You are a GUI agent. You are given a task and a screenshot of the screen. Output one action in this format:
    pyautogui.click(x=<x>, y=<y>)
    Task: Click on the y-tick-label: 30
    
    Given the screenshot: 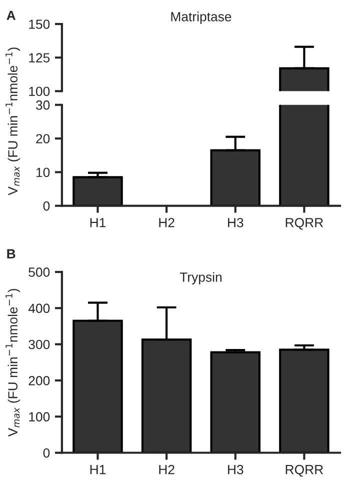 What is the action you would take?
    pyautogui.click(x=43, y=105)
    